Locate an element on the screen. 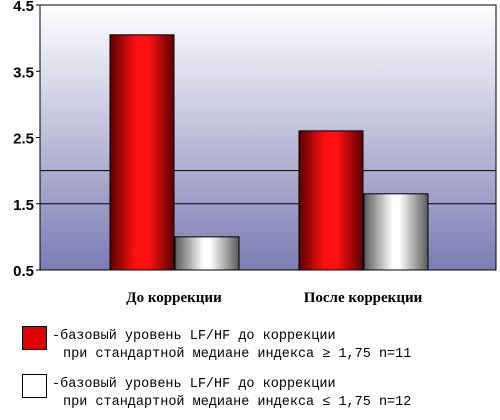  x-category-label: До коррекции is located at coordinates (174, 298).